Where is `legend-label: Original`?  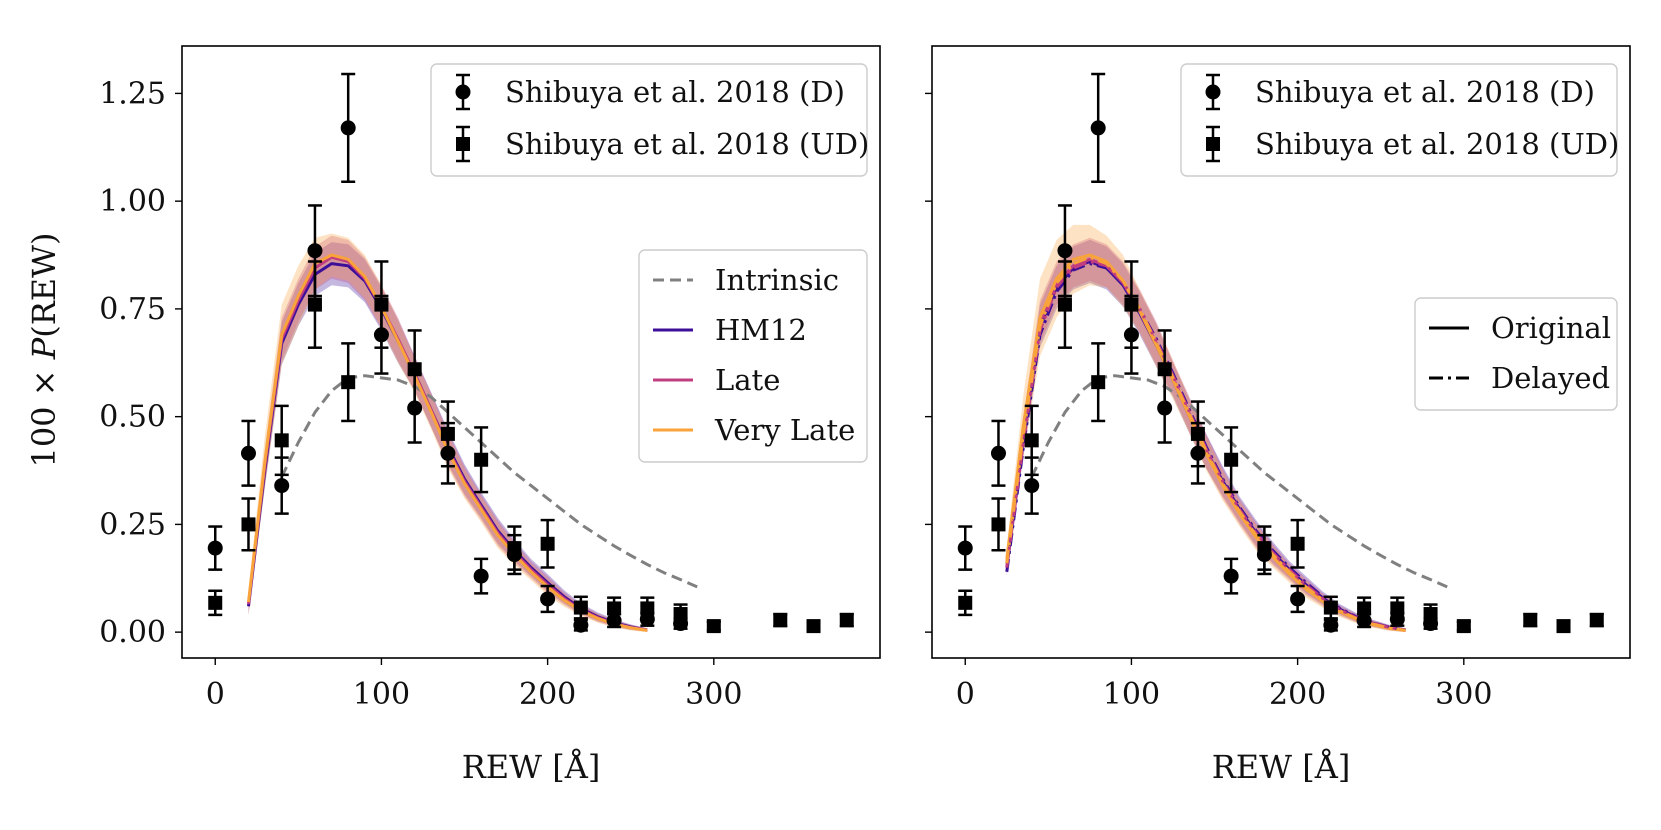
legend-label: Original is located at coordinates (1551, 328).